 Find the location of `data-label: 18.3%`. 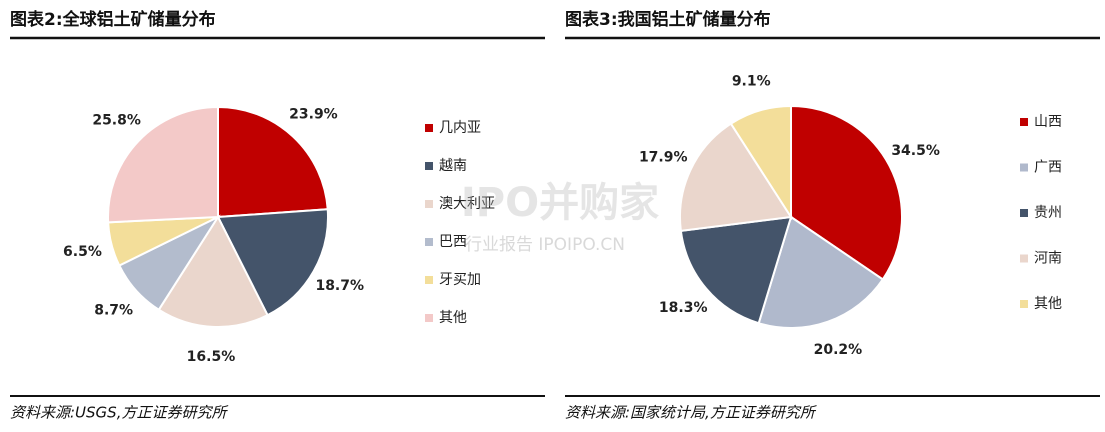

data-label: 18.3% is located at coordinates (683, 308).